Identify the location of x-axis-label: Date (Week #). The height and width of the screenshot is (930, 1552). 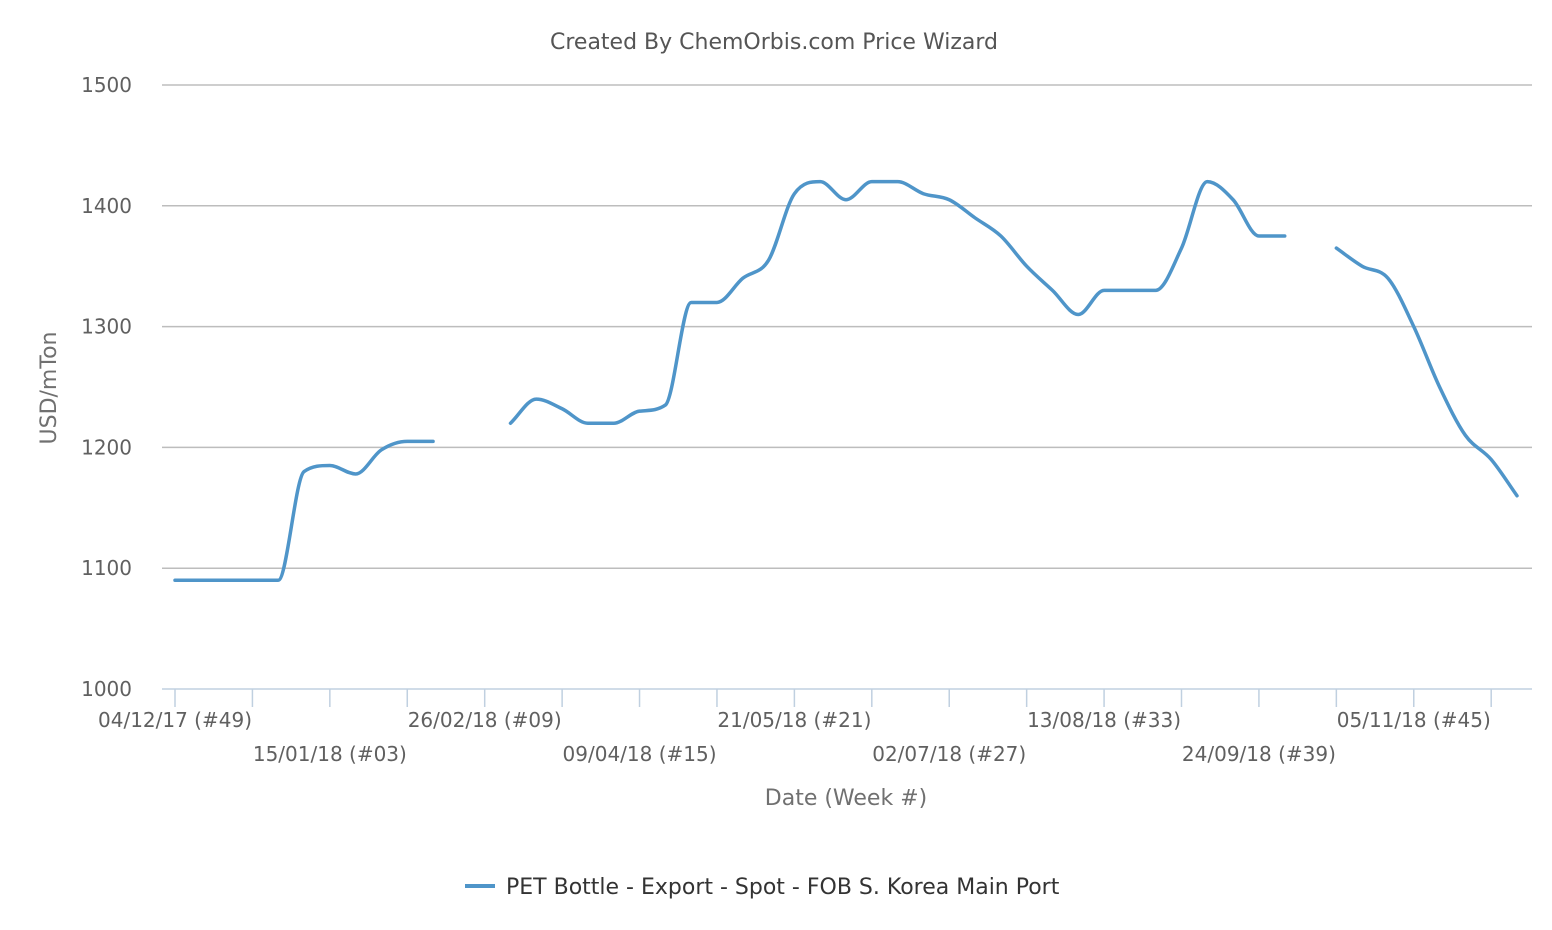
(846, 798).